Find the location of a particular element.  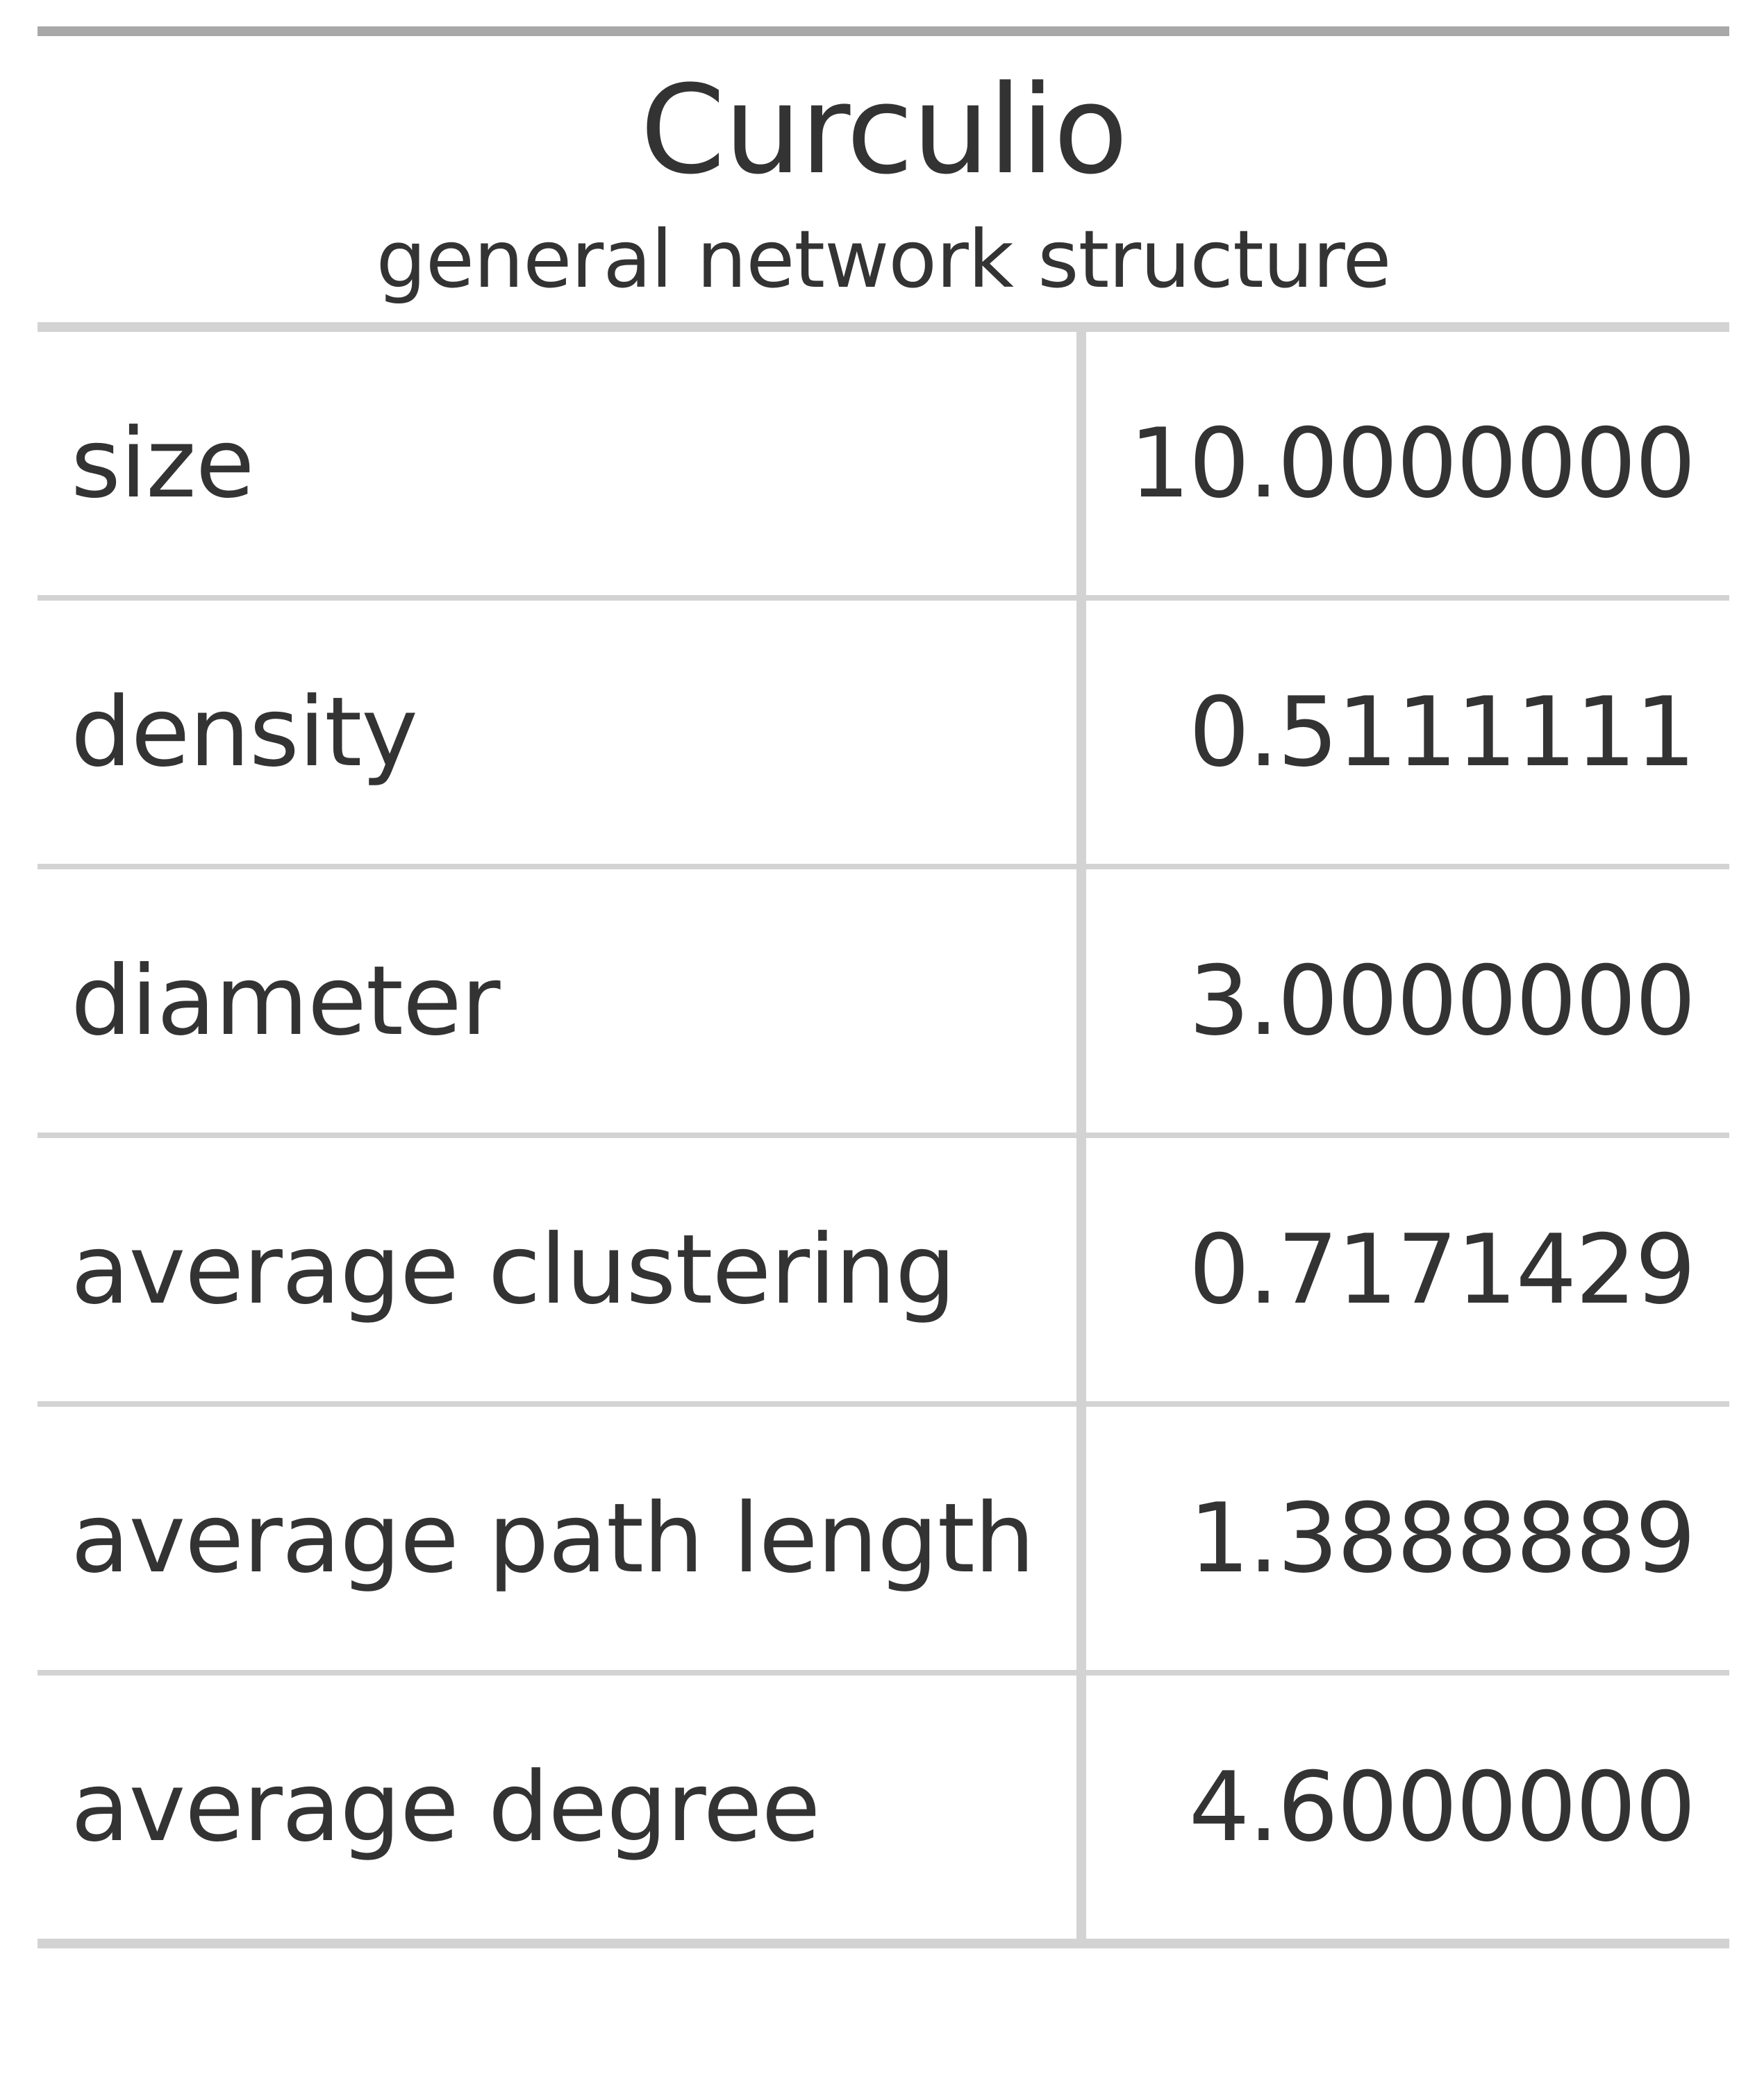

table-title: Curculio is located at coordinates (884, 129).